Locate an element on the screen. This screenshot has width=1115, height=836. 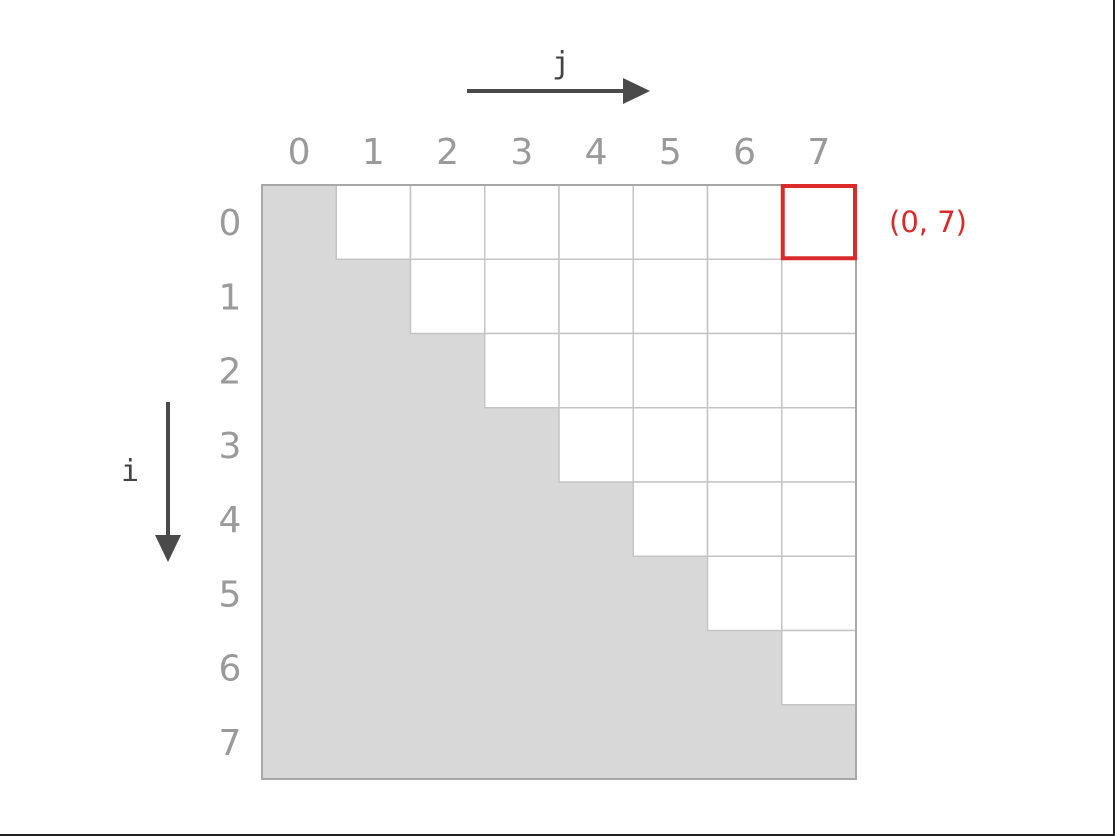
row-labels: 0 1 2 3 4 5 6 7 is located at coordinates (230, 483).